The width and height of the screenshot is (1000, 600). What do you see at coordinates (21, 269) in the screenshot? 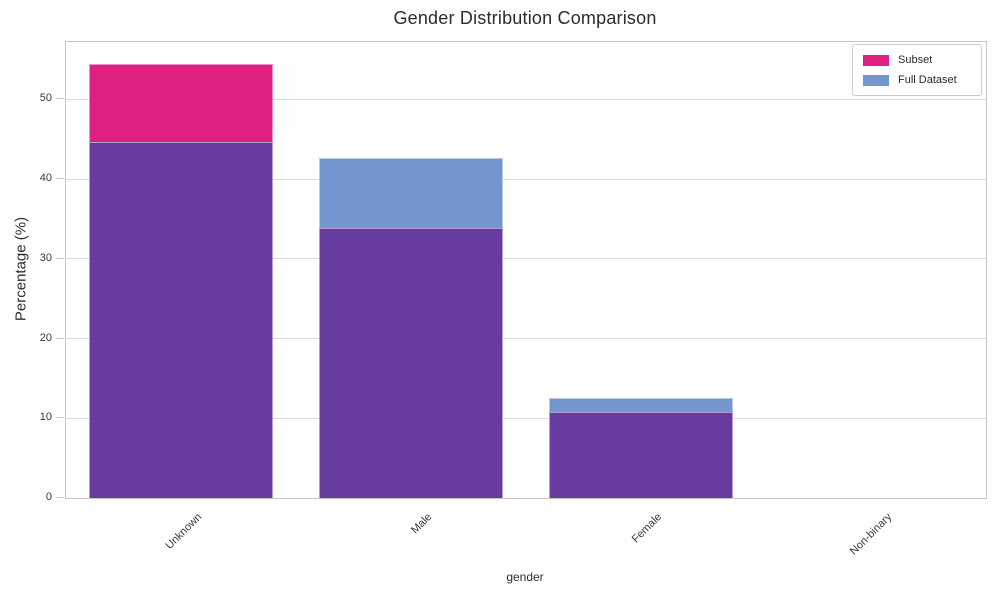
I see `y-axis-label: Percentage (%)` at bounding box center [21, 269].